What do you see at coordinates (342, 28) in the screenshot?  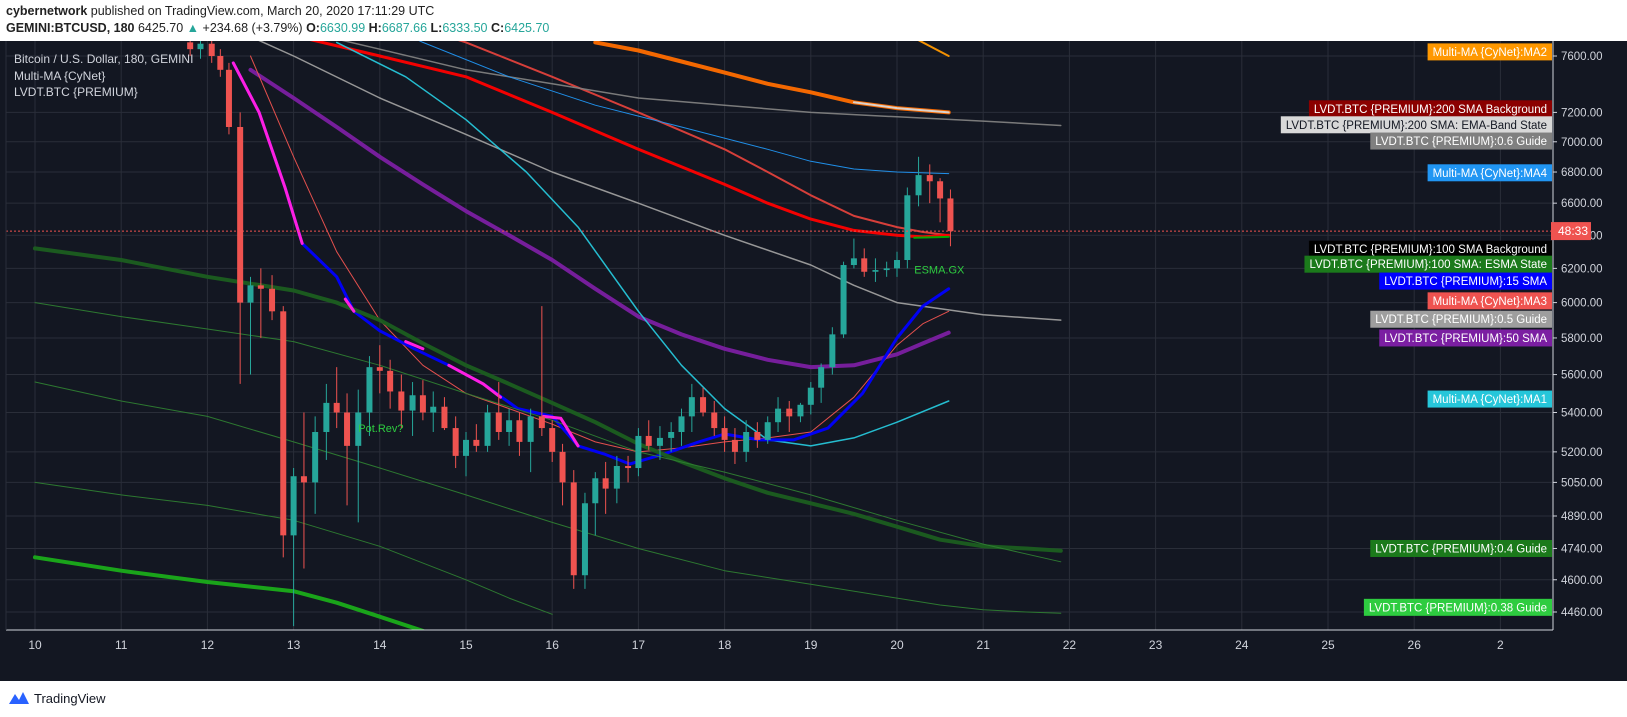 I see `open-value: 6630.99` at bounding box center [342, 28].